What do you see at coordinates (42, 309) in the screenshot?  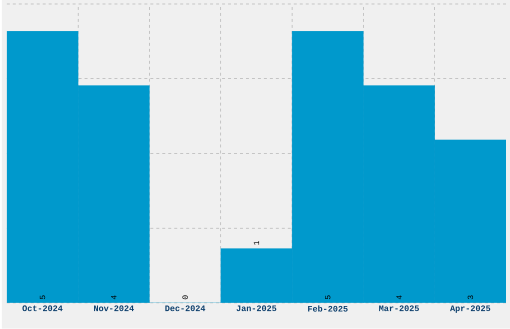 I see `x-tick-label: Oct-2024` at bounding box center [42, 309].